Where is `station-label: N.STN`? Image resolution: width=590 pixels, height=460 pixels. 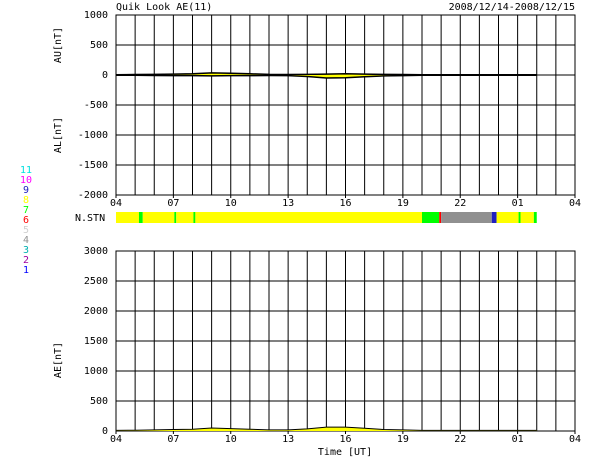
station-label: N.STN is located at coordinates (90, 218).